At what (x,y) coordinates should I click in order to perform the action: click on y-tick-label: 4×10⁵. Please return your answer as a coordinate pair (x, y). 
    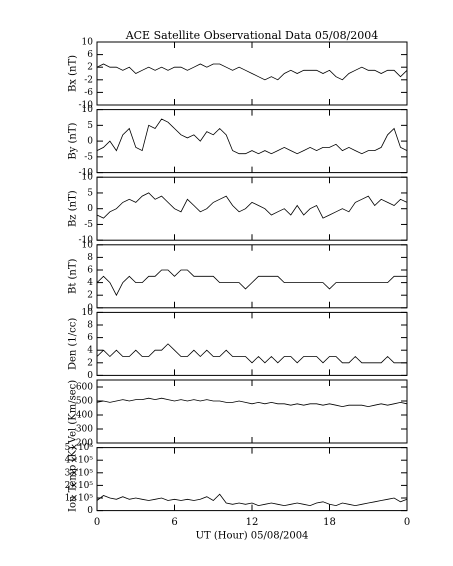
    Looking at the image, I should click on (79, 461).